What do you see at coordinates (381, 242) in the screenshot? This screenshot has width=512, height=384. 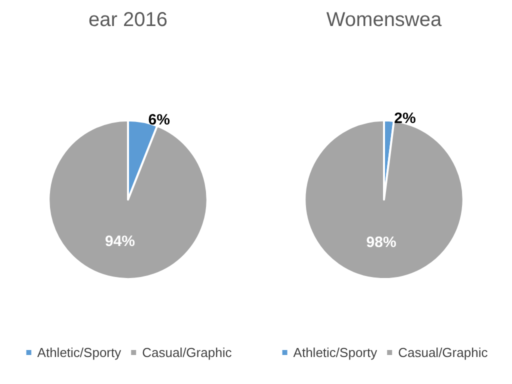 I see `data-label: 98%` at bounding box center [381, 242].